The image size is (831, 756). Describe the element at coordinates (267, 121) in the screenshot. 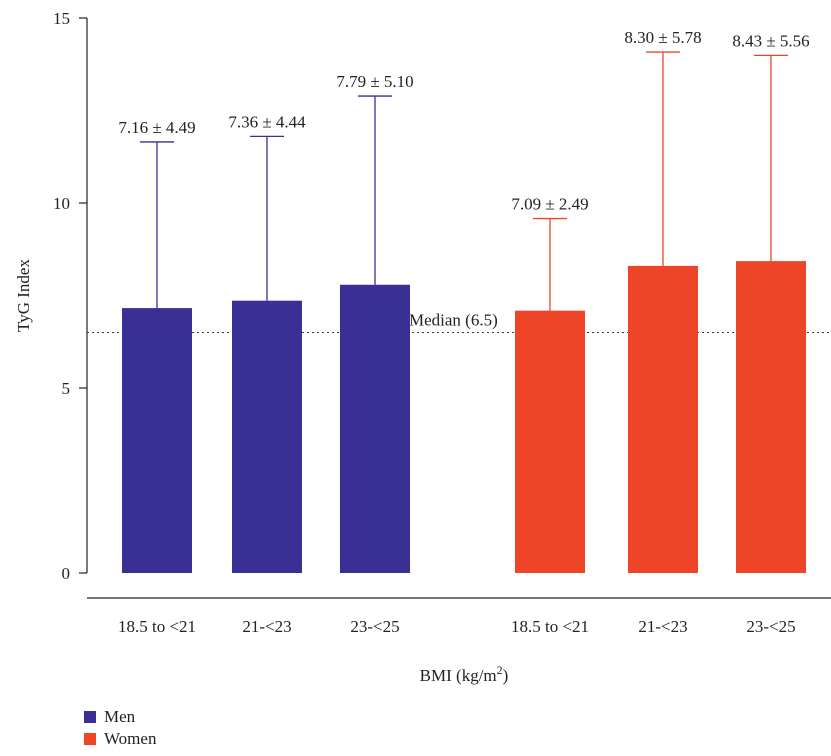

I see `data-label-men: 7.36 ± 4.44` at that location.